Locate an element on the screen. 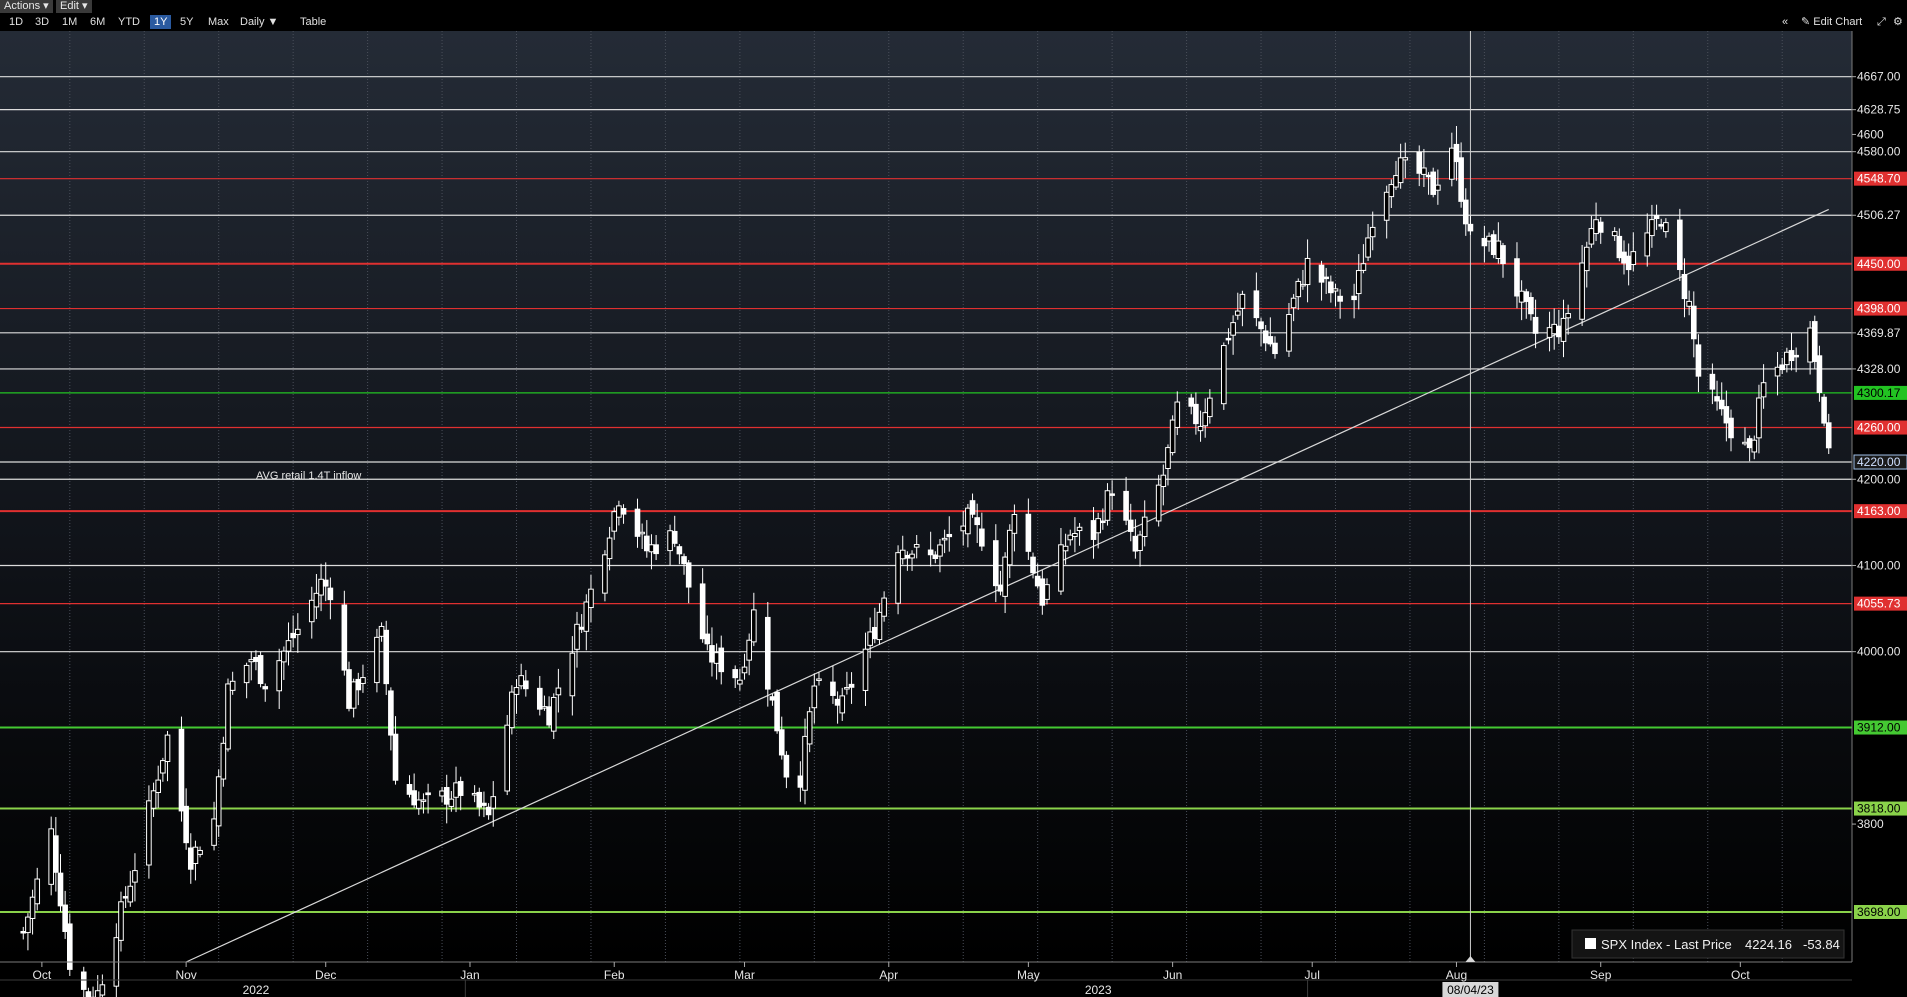 The width and height of the screenshot is (1907, 997). expand-icon: ⤢ is located at coordinates (1881, 22).